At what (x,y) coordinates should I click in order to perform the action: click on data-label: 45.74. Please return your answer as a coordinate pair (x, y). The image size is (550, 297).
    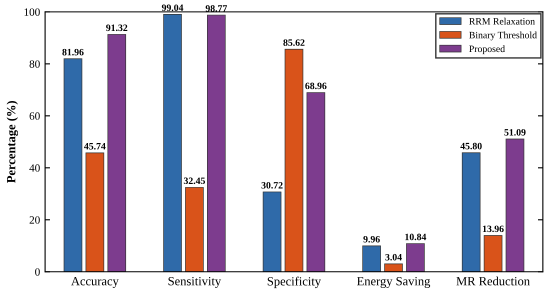
    Looking at the image, I should click on (95, 146).